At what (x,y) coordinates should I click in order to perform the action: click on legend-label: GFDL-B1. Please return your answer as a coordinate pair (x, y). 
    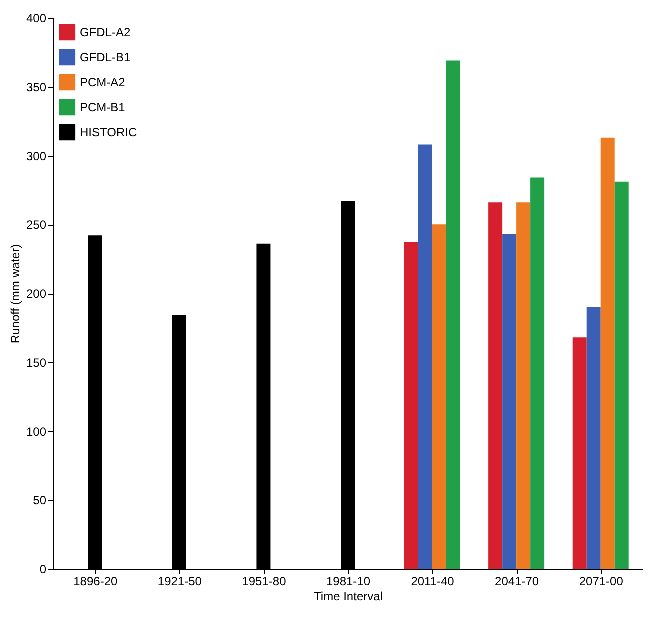
    Looking at the image, I should click on (106, 57).